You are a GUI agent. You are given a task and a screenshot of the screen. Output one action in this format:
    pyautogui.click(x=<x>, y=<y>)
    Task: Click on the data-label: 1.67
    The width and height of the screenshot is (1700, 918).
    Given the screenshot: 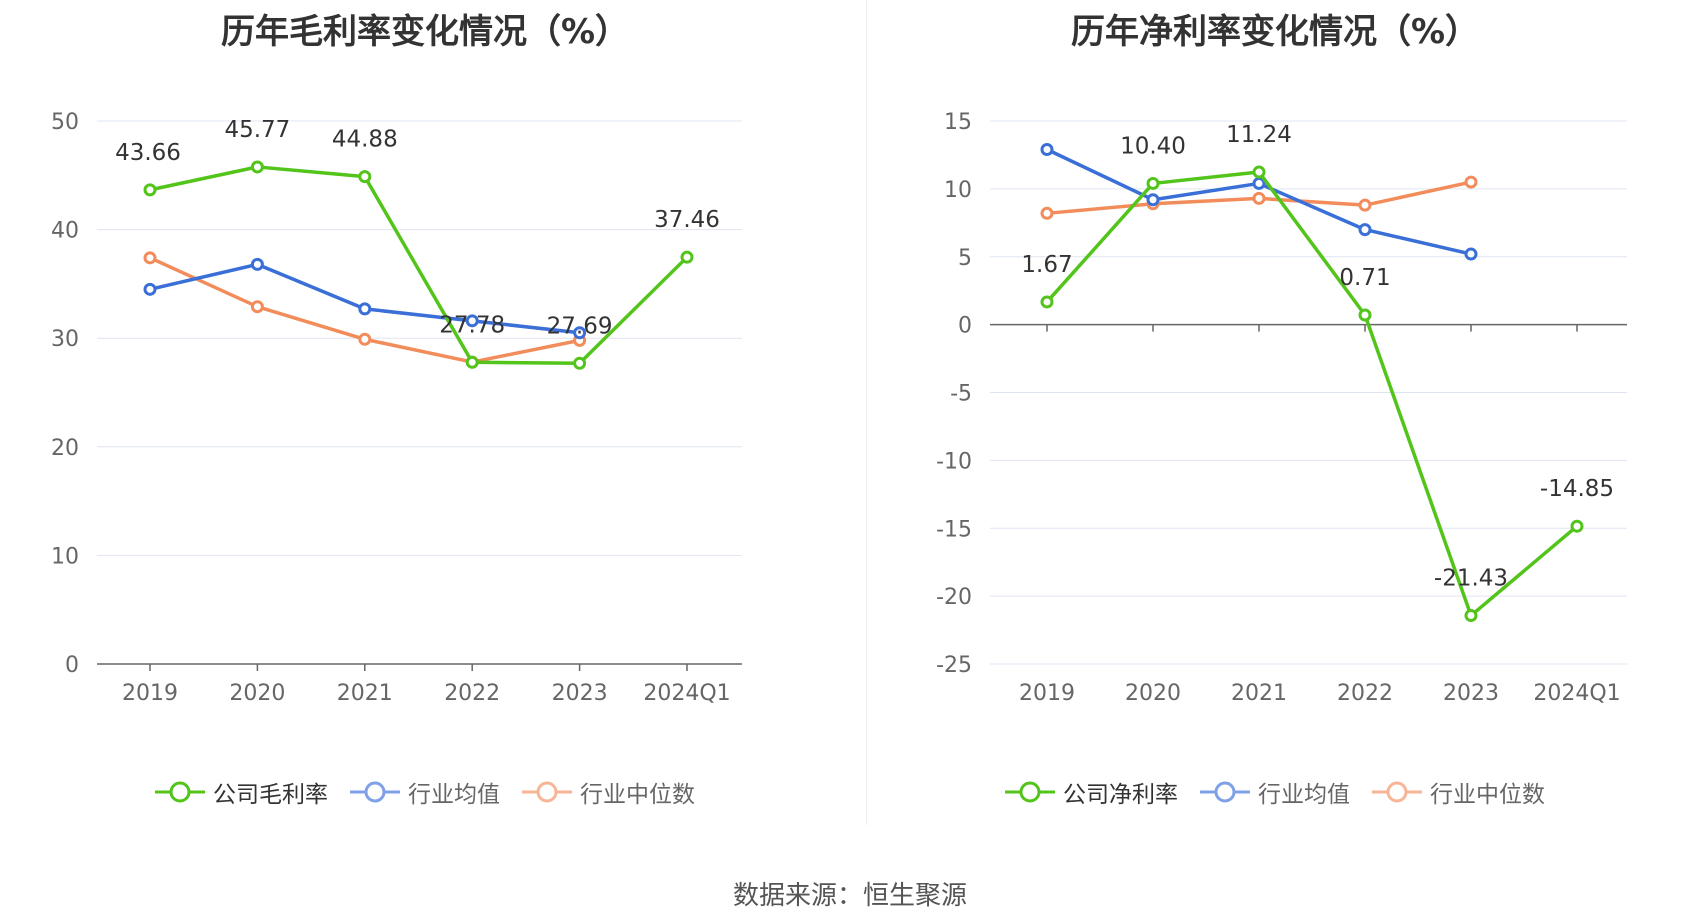 What is the action you would take?
    pyautogui.click(x=1046, y=265)
    